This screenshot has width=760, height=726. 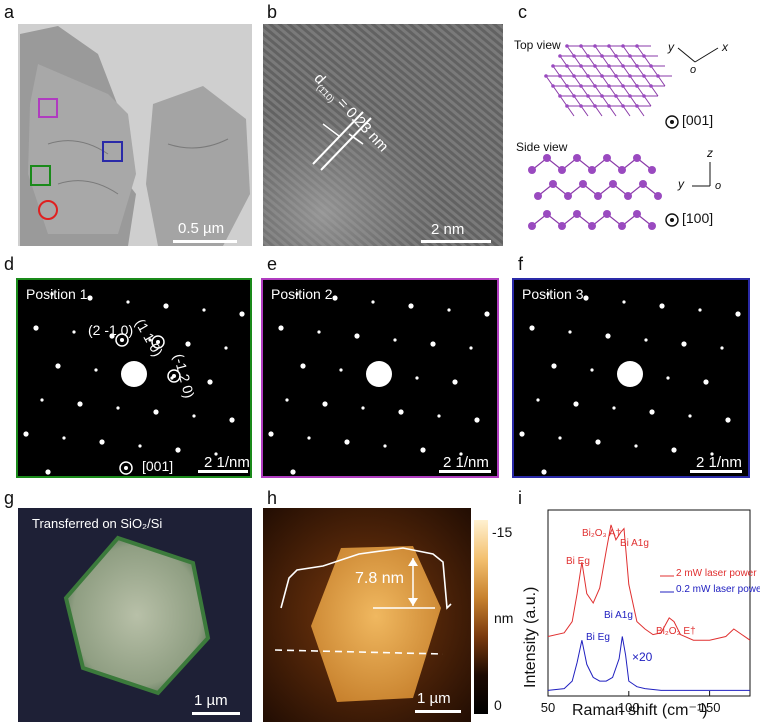 I want to click on panel-label-c: c, so click(x=522, y=12).